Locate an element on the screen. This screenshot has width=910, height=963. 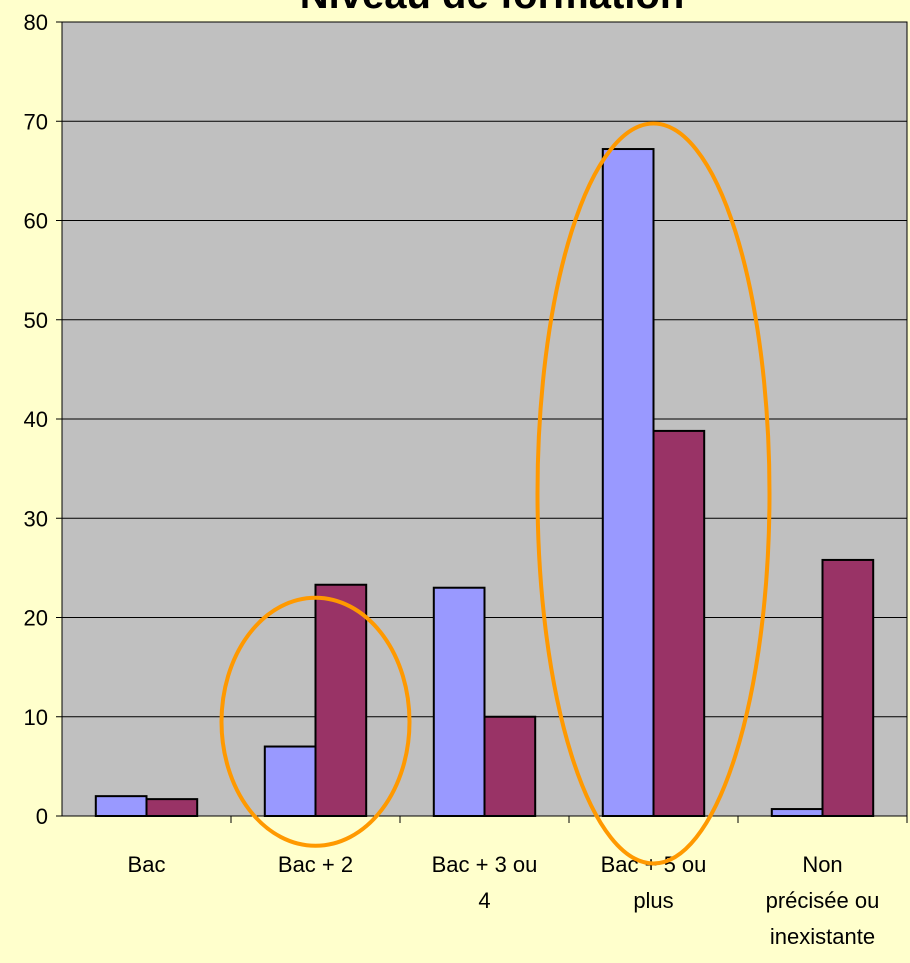
highlight-ellipse is located at coordinates (315, 721).